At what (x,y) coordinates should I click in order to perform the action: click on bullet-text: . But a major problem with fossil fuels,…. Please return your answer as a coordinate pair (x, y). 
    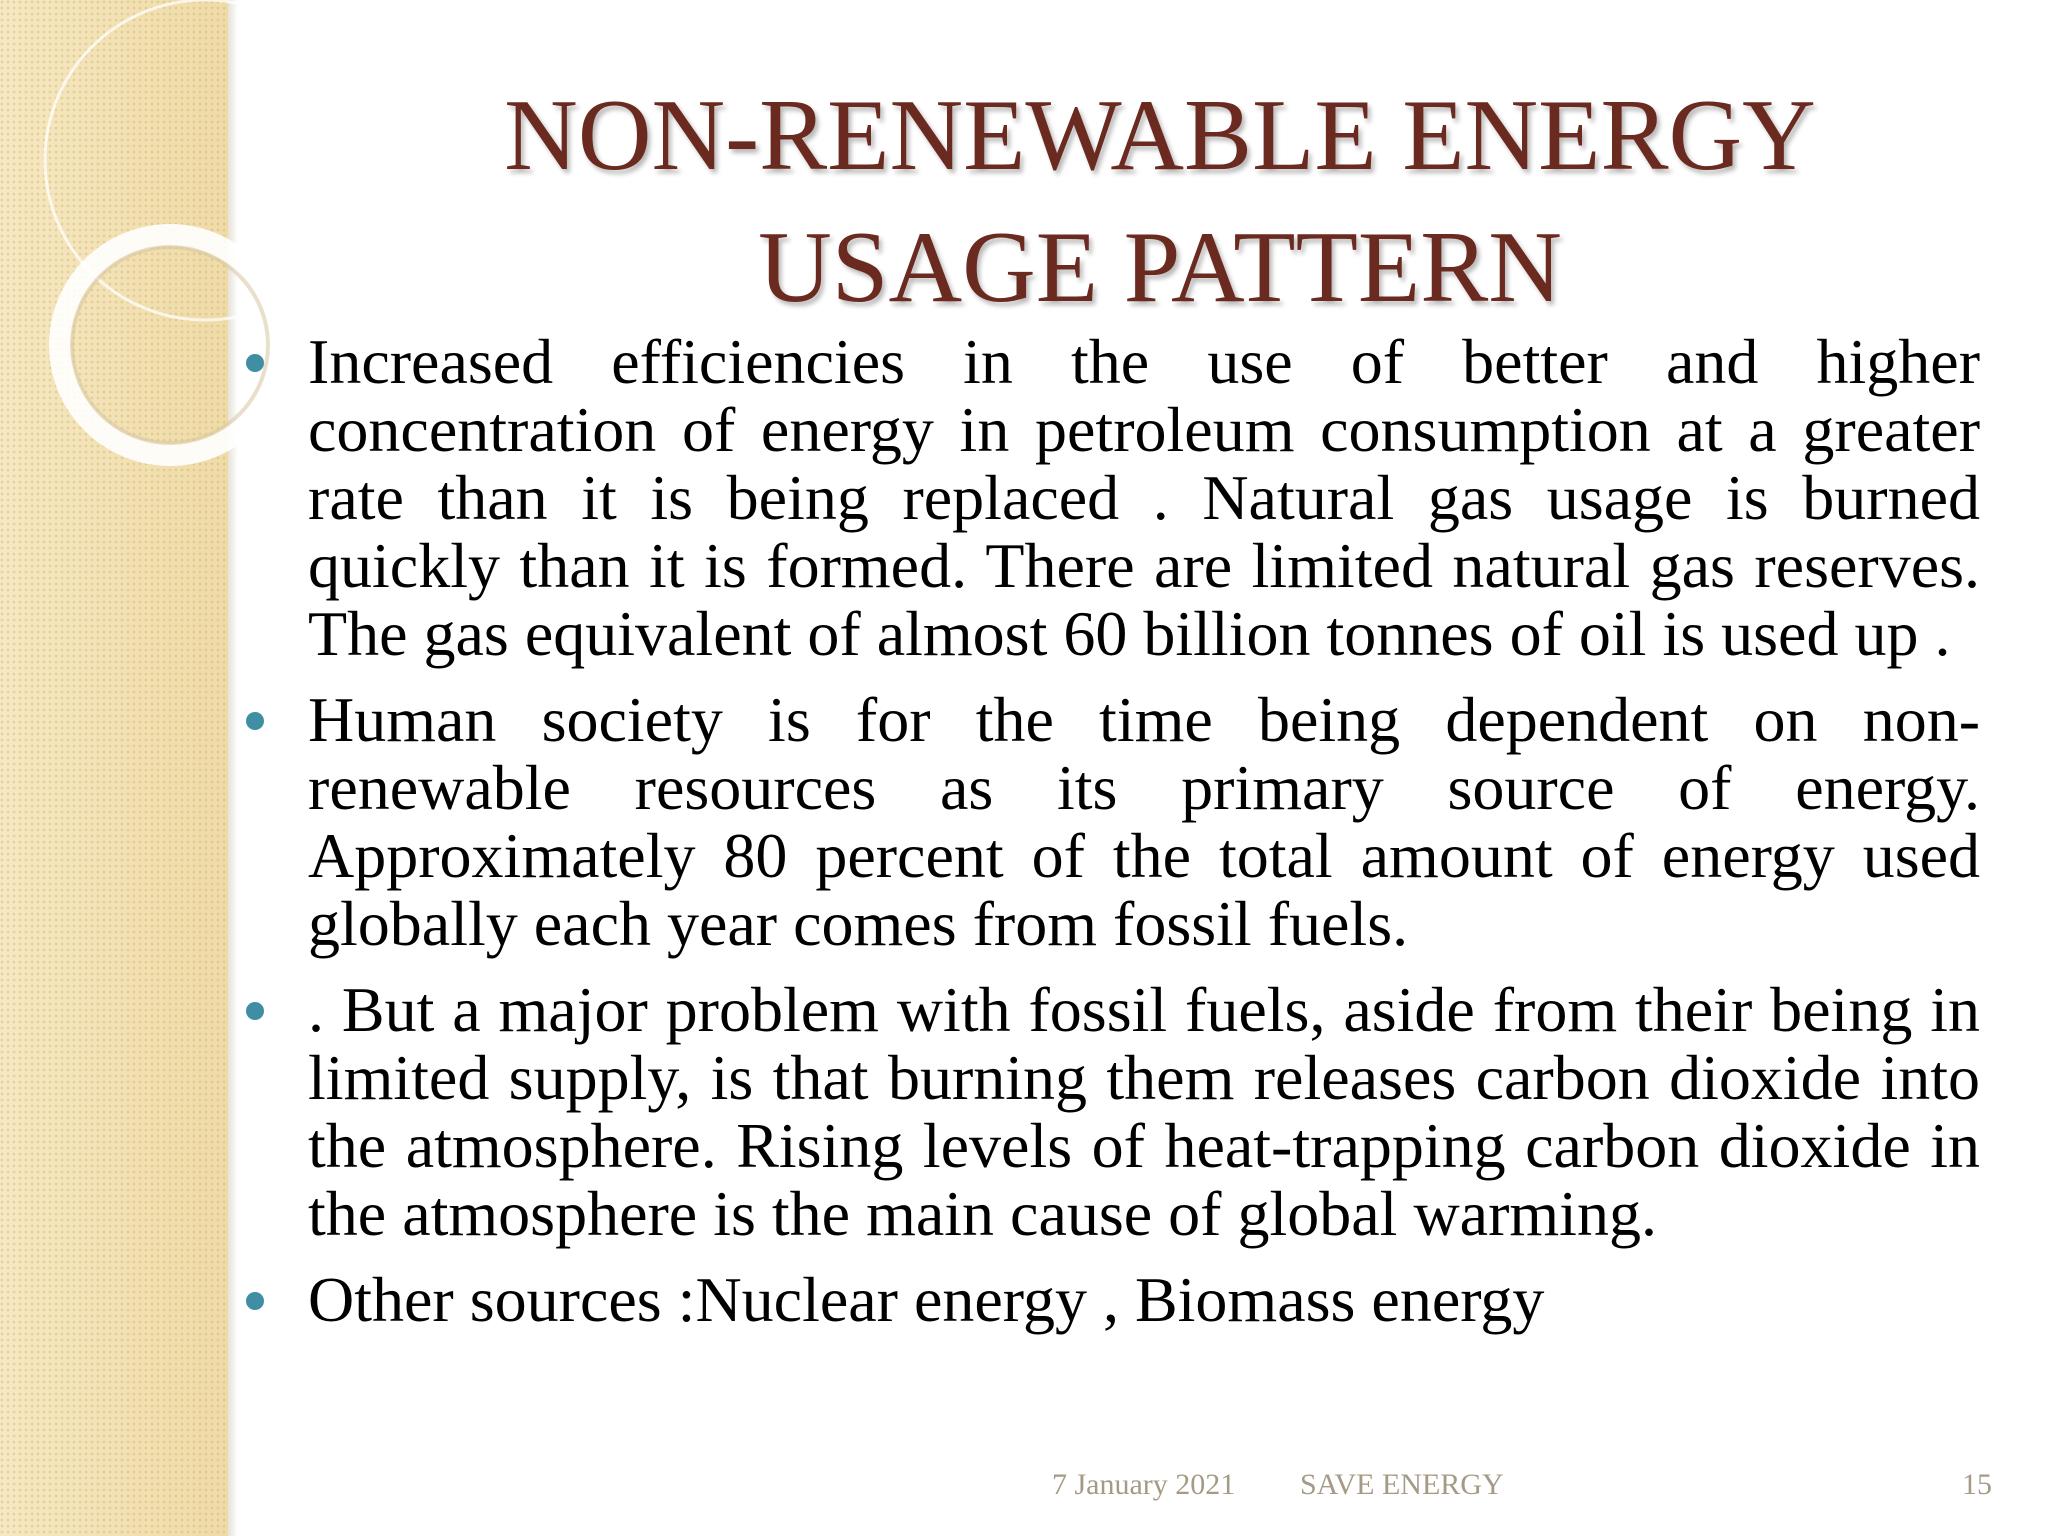
    Looking at the image, I should click on (1144, 1111).